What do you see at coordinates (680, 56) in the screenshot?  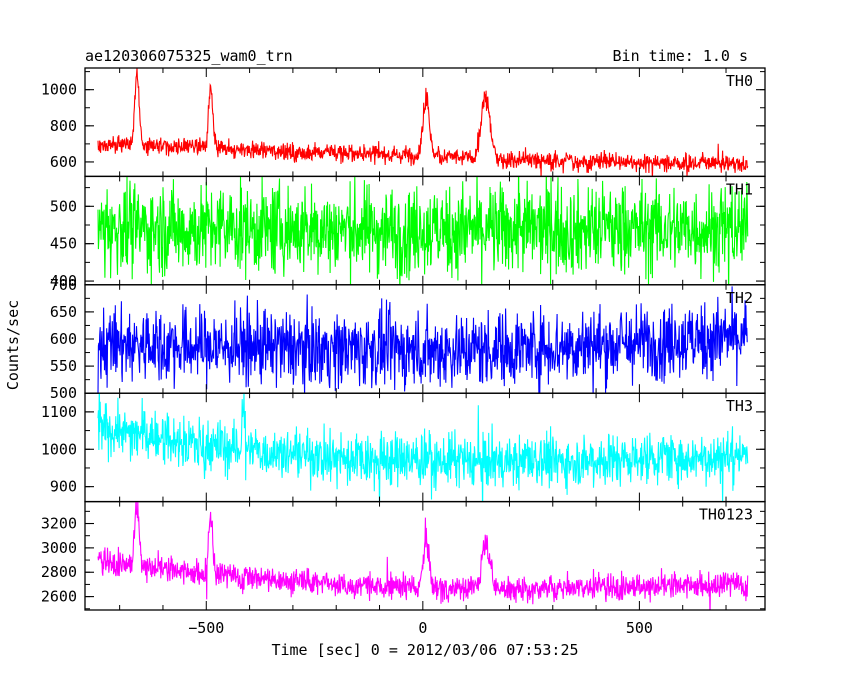 I see `bin-time-label: Bin time: 1.0 s` at bounding box center [680, 56].